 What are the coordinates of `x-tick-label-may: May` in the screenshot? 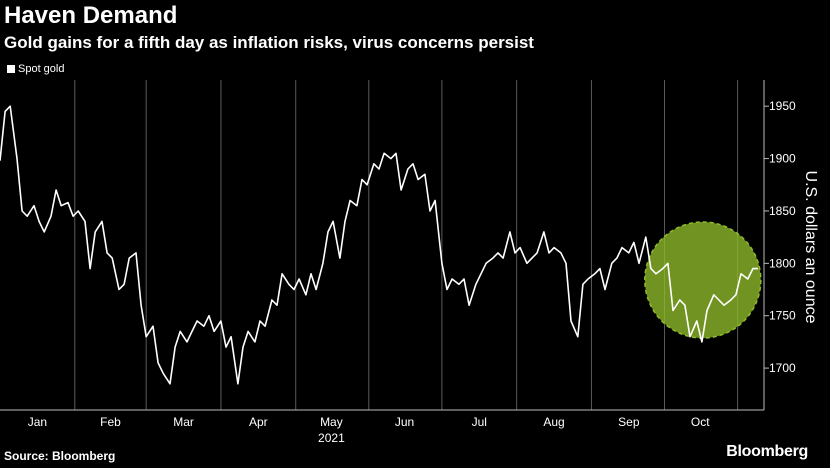 It's located at (331, 422).